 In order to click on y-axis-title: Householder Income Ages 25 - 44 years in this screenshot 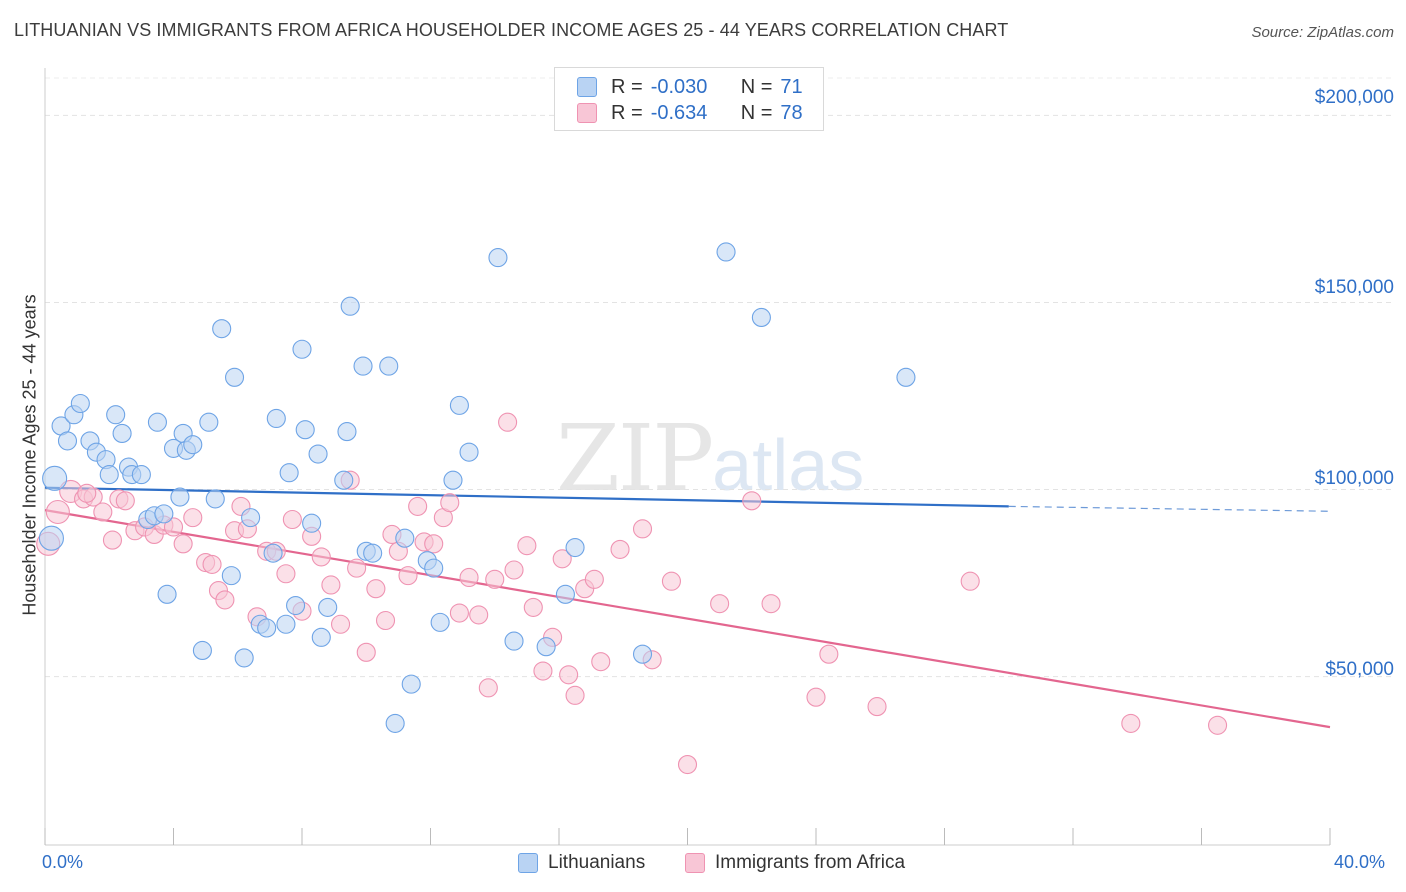, I will do `click(29, 455)`.